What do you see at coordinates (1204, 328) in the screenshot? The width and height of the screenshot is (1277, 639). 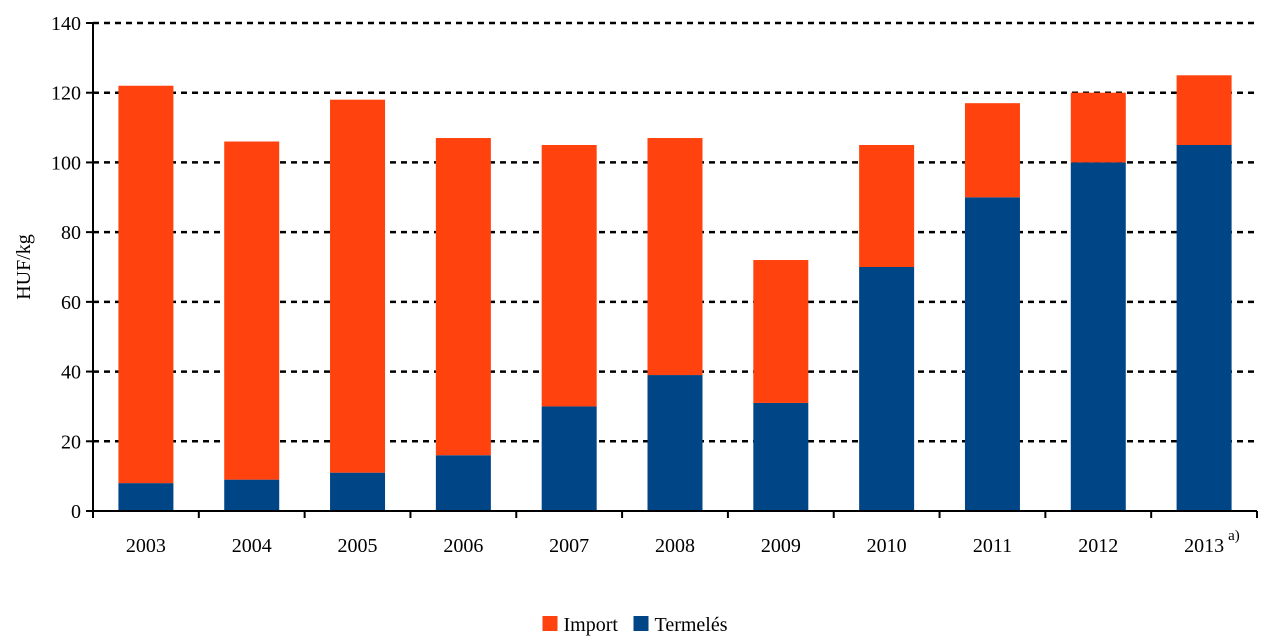 I see `bar-termels-2013` at bounding box center [1204, 328].